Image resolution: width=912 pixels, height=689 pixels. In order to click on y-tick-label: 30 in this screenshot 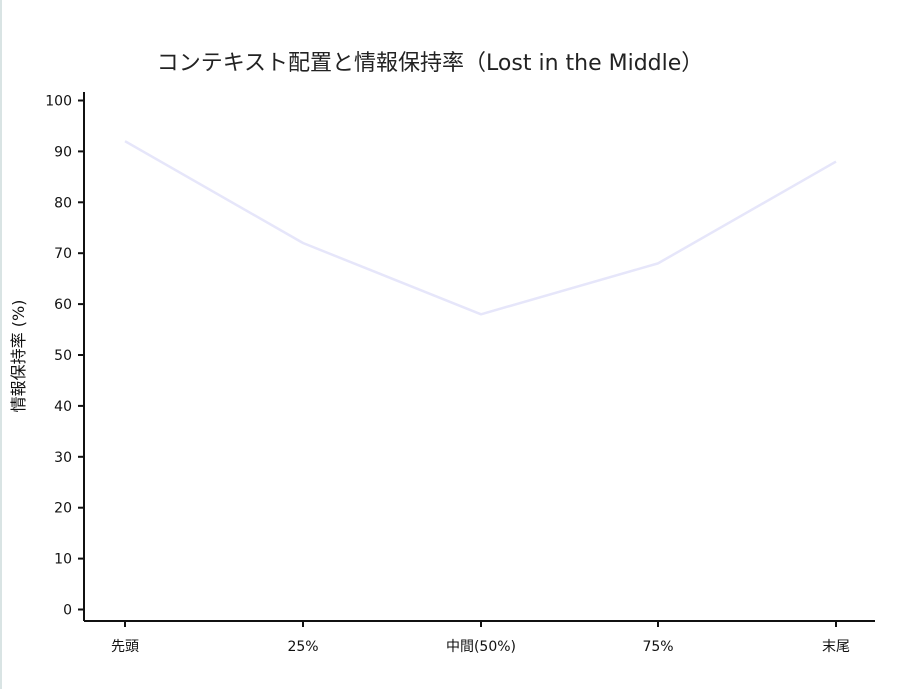, I will do `click(63, 458)`.